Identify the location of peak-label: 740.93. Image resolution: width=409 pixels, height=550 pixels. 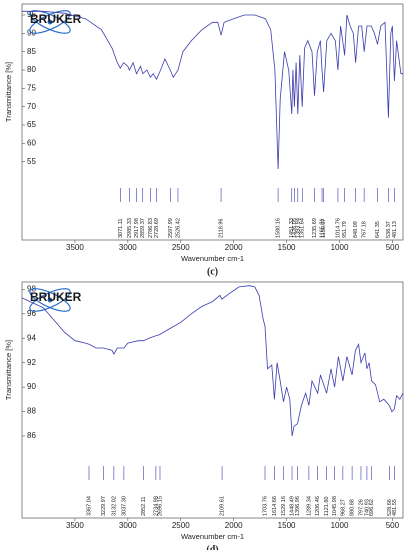
(367, 507).